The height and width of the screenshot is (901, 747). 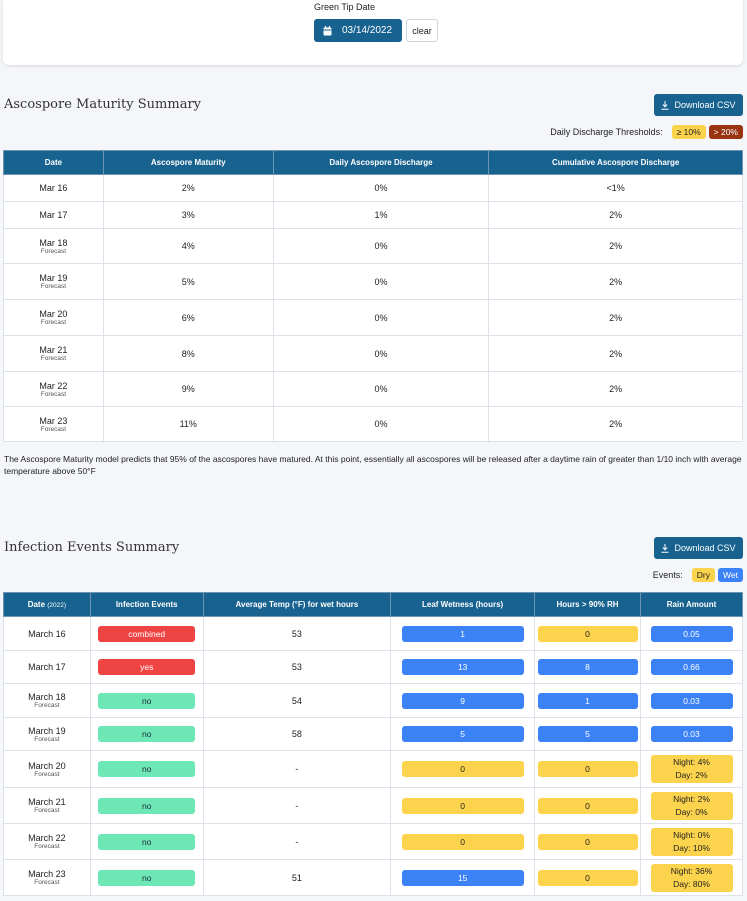 I want to click on date-cell: March 18 Forecast, so click(x=47, y=700).